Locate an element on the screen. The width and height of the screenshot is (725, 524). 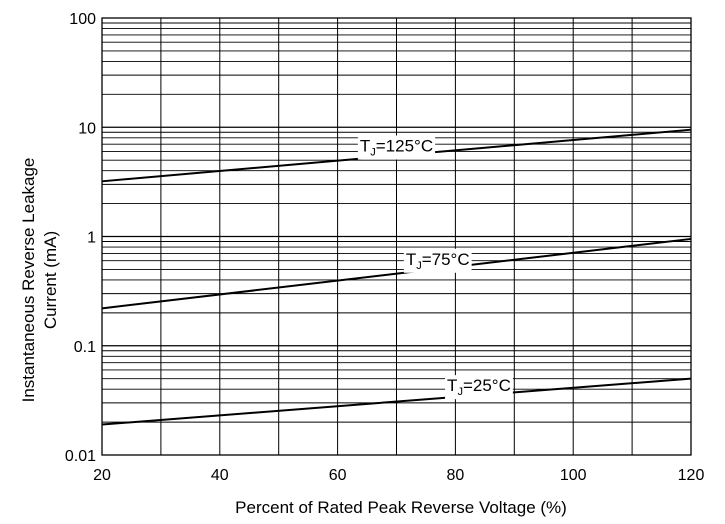
y-axis-title-line1: Instantaneous Reverse Leakage is located at coordinates (28, 280).